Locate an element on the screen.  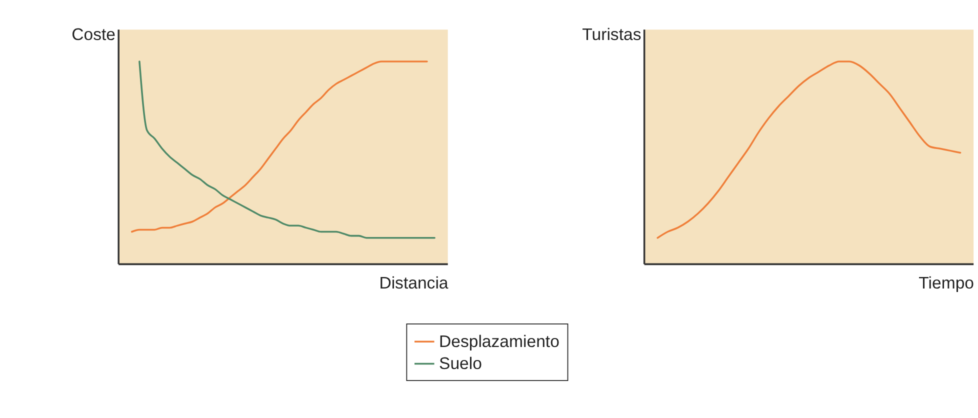
x-axis-title: Distancia is located at coordinates (414, 283).